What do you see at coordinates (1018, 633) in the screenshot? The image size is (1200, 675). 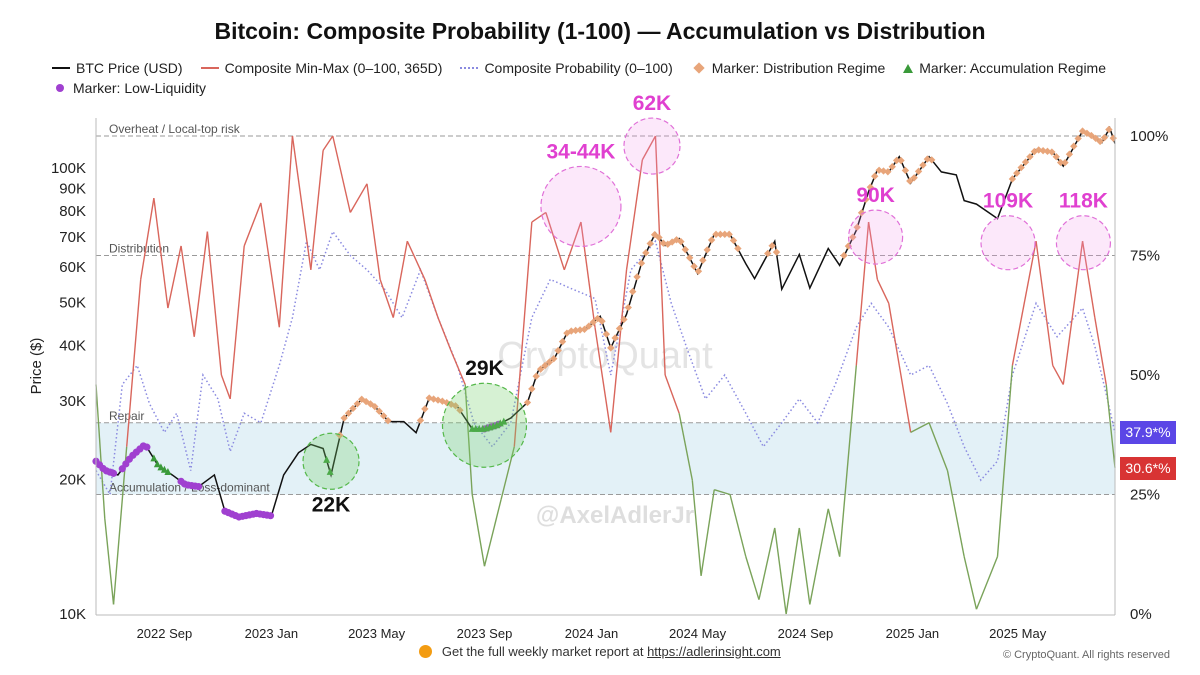 I see `x-tick-label: 2025 May` at bounding box center [1018, 633].